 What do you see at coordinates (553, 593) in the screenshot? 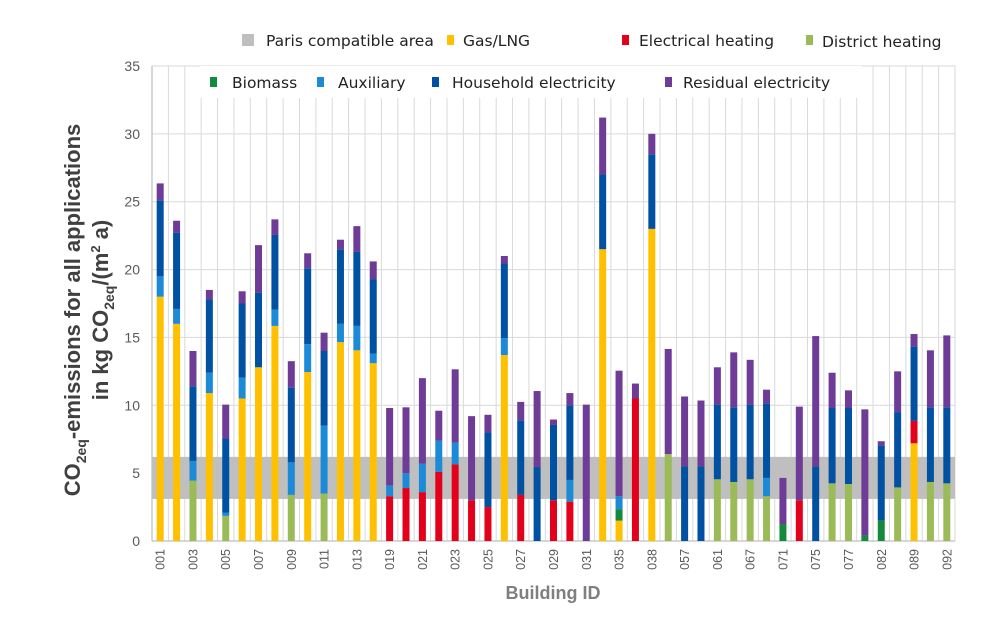
I see `x-axis-title: Building ID` at bounding box center [553, 593].